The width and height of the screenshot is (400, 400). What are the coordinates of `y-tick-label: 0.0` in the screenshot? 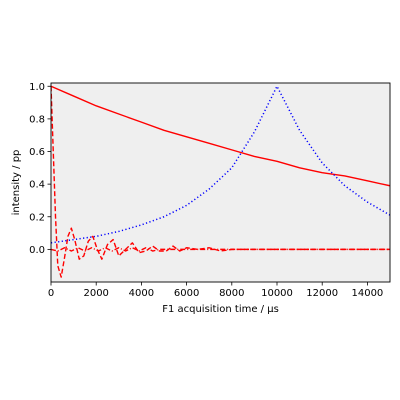 It's located at (37, 250).